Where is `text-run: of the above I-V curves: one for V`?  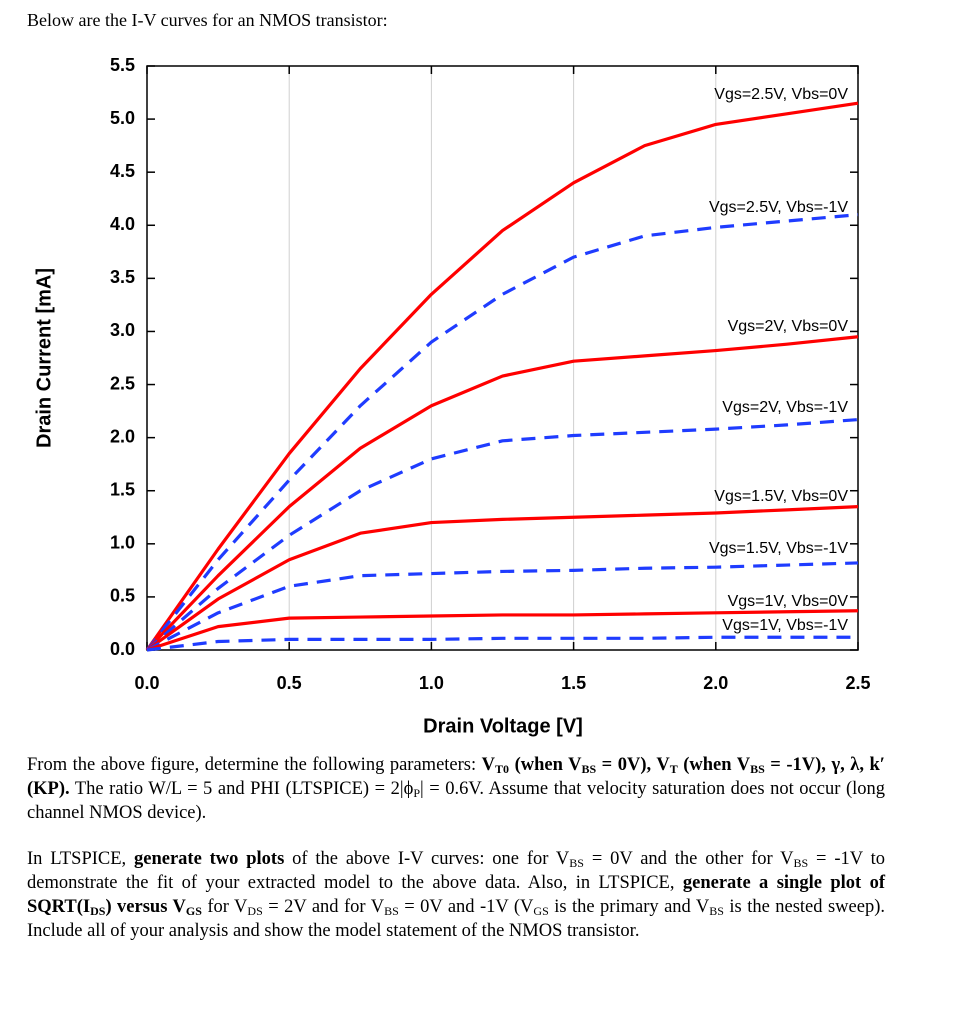 text-run: of the above I-V curves: one for V is located at coordinates (427, 859).